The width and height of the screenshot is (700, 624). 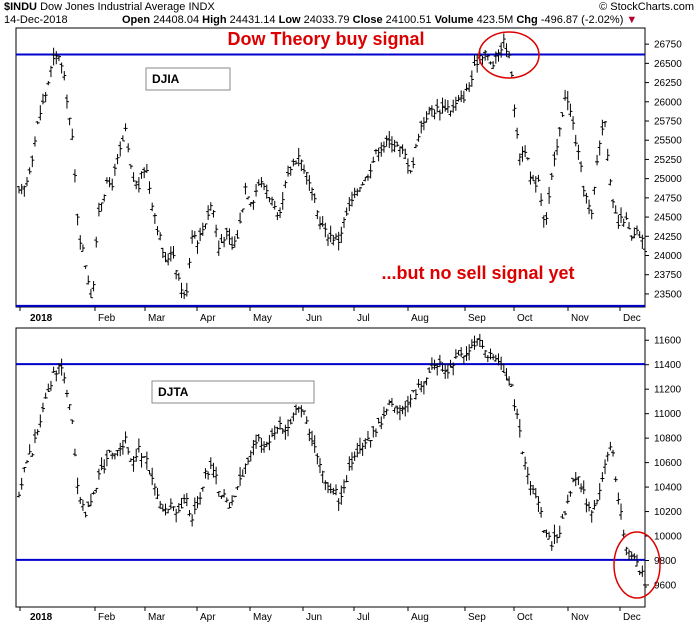 What do you see at coordinates (262, 318) in the screenshot?
I see `x-tick-label: May` at bounding box center [262, 318].